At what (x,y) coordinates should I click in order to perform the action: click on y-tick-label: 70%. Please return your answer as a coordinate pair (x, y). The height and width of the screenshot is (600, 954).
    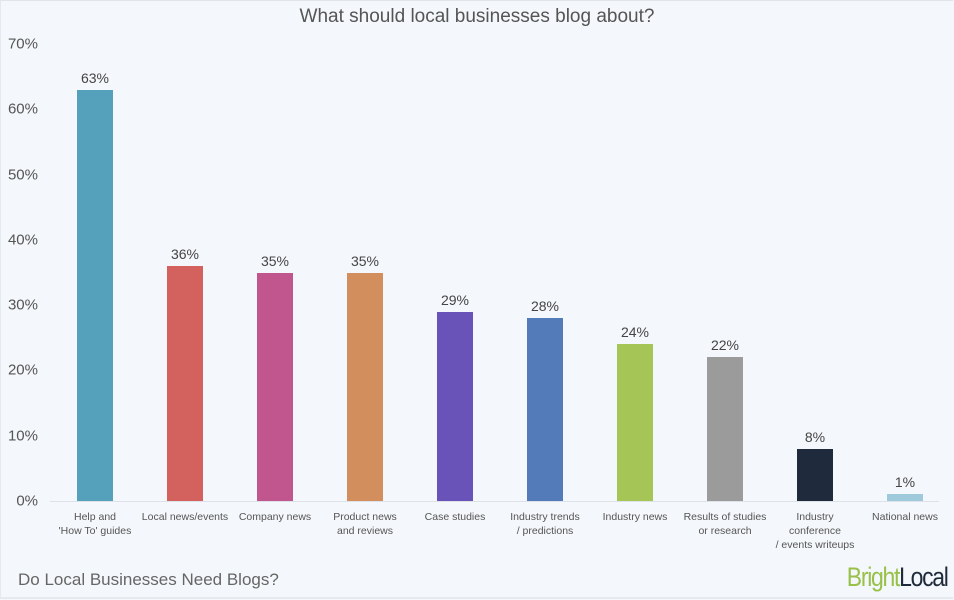
    Looking at the image, I should click on (22, 44).